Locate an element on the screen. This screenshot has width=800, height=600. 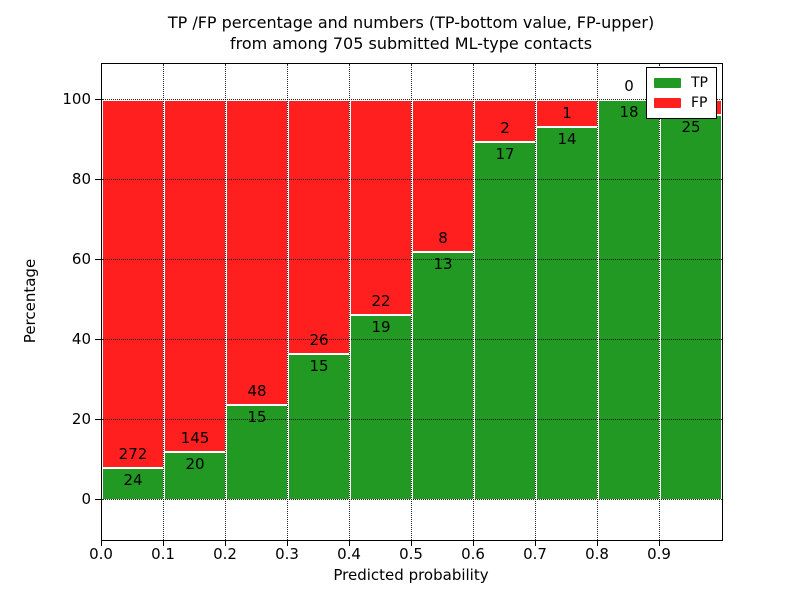
bar-label-fp: 1 is located at coordinates (567, 112).